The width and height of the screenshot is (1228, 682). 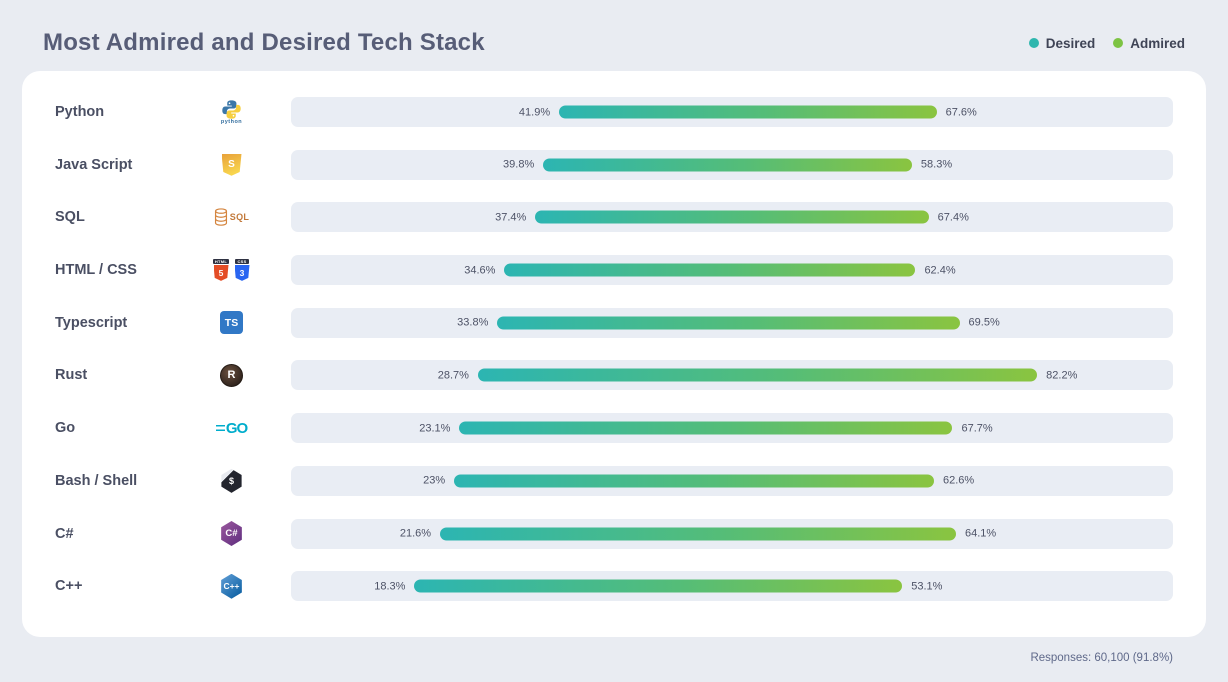 I want to click on bash-dollar-symbol: $, so click(x=231, y=480).